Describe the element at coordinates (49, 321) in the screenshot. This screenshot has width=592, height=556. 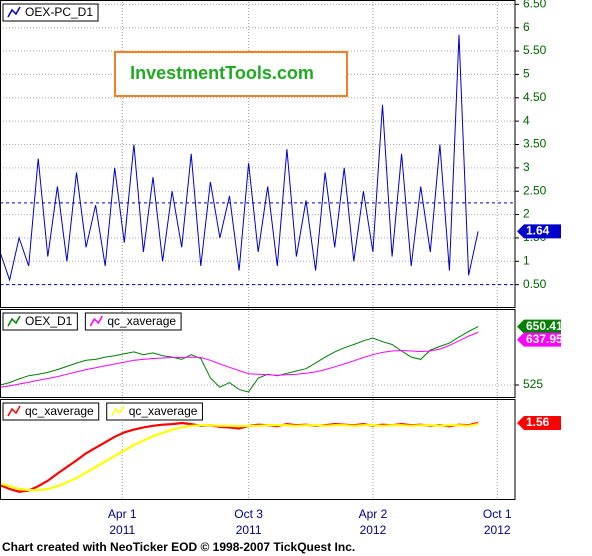
I see `legend-label: OEX_D1` at that location.